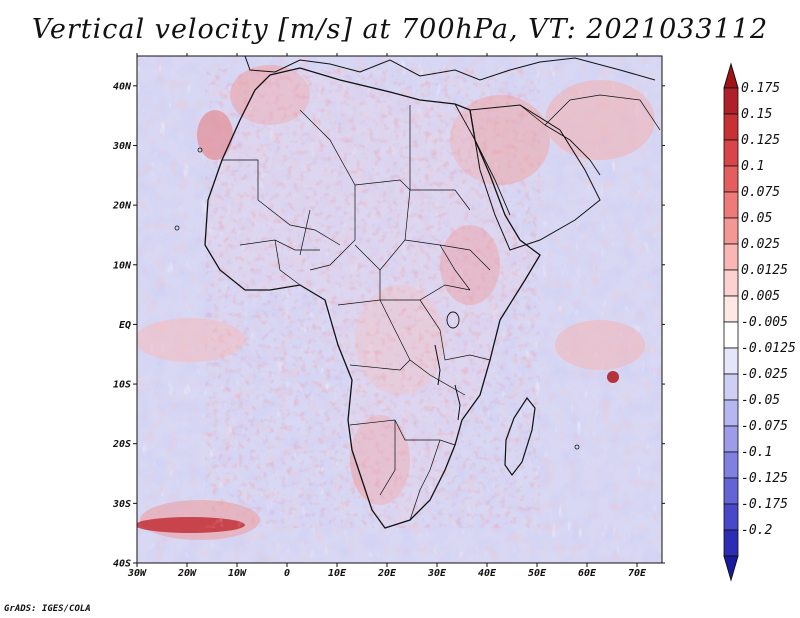 This screenshot has height=618, width=800. I want to click on red-sea, so click(482, 159).